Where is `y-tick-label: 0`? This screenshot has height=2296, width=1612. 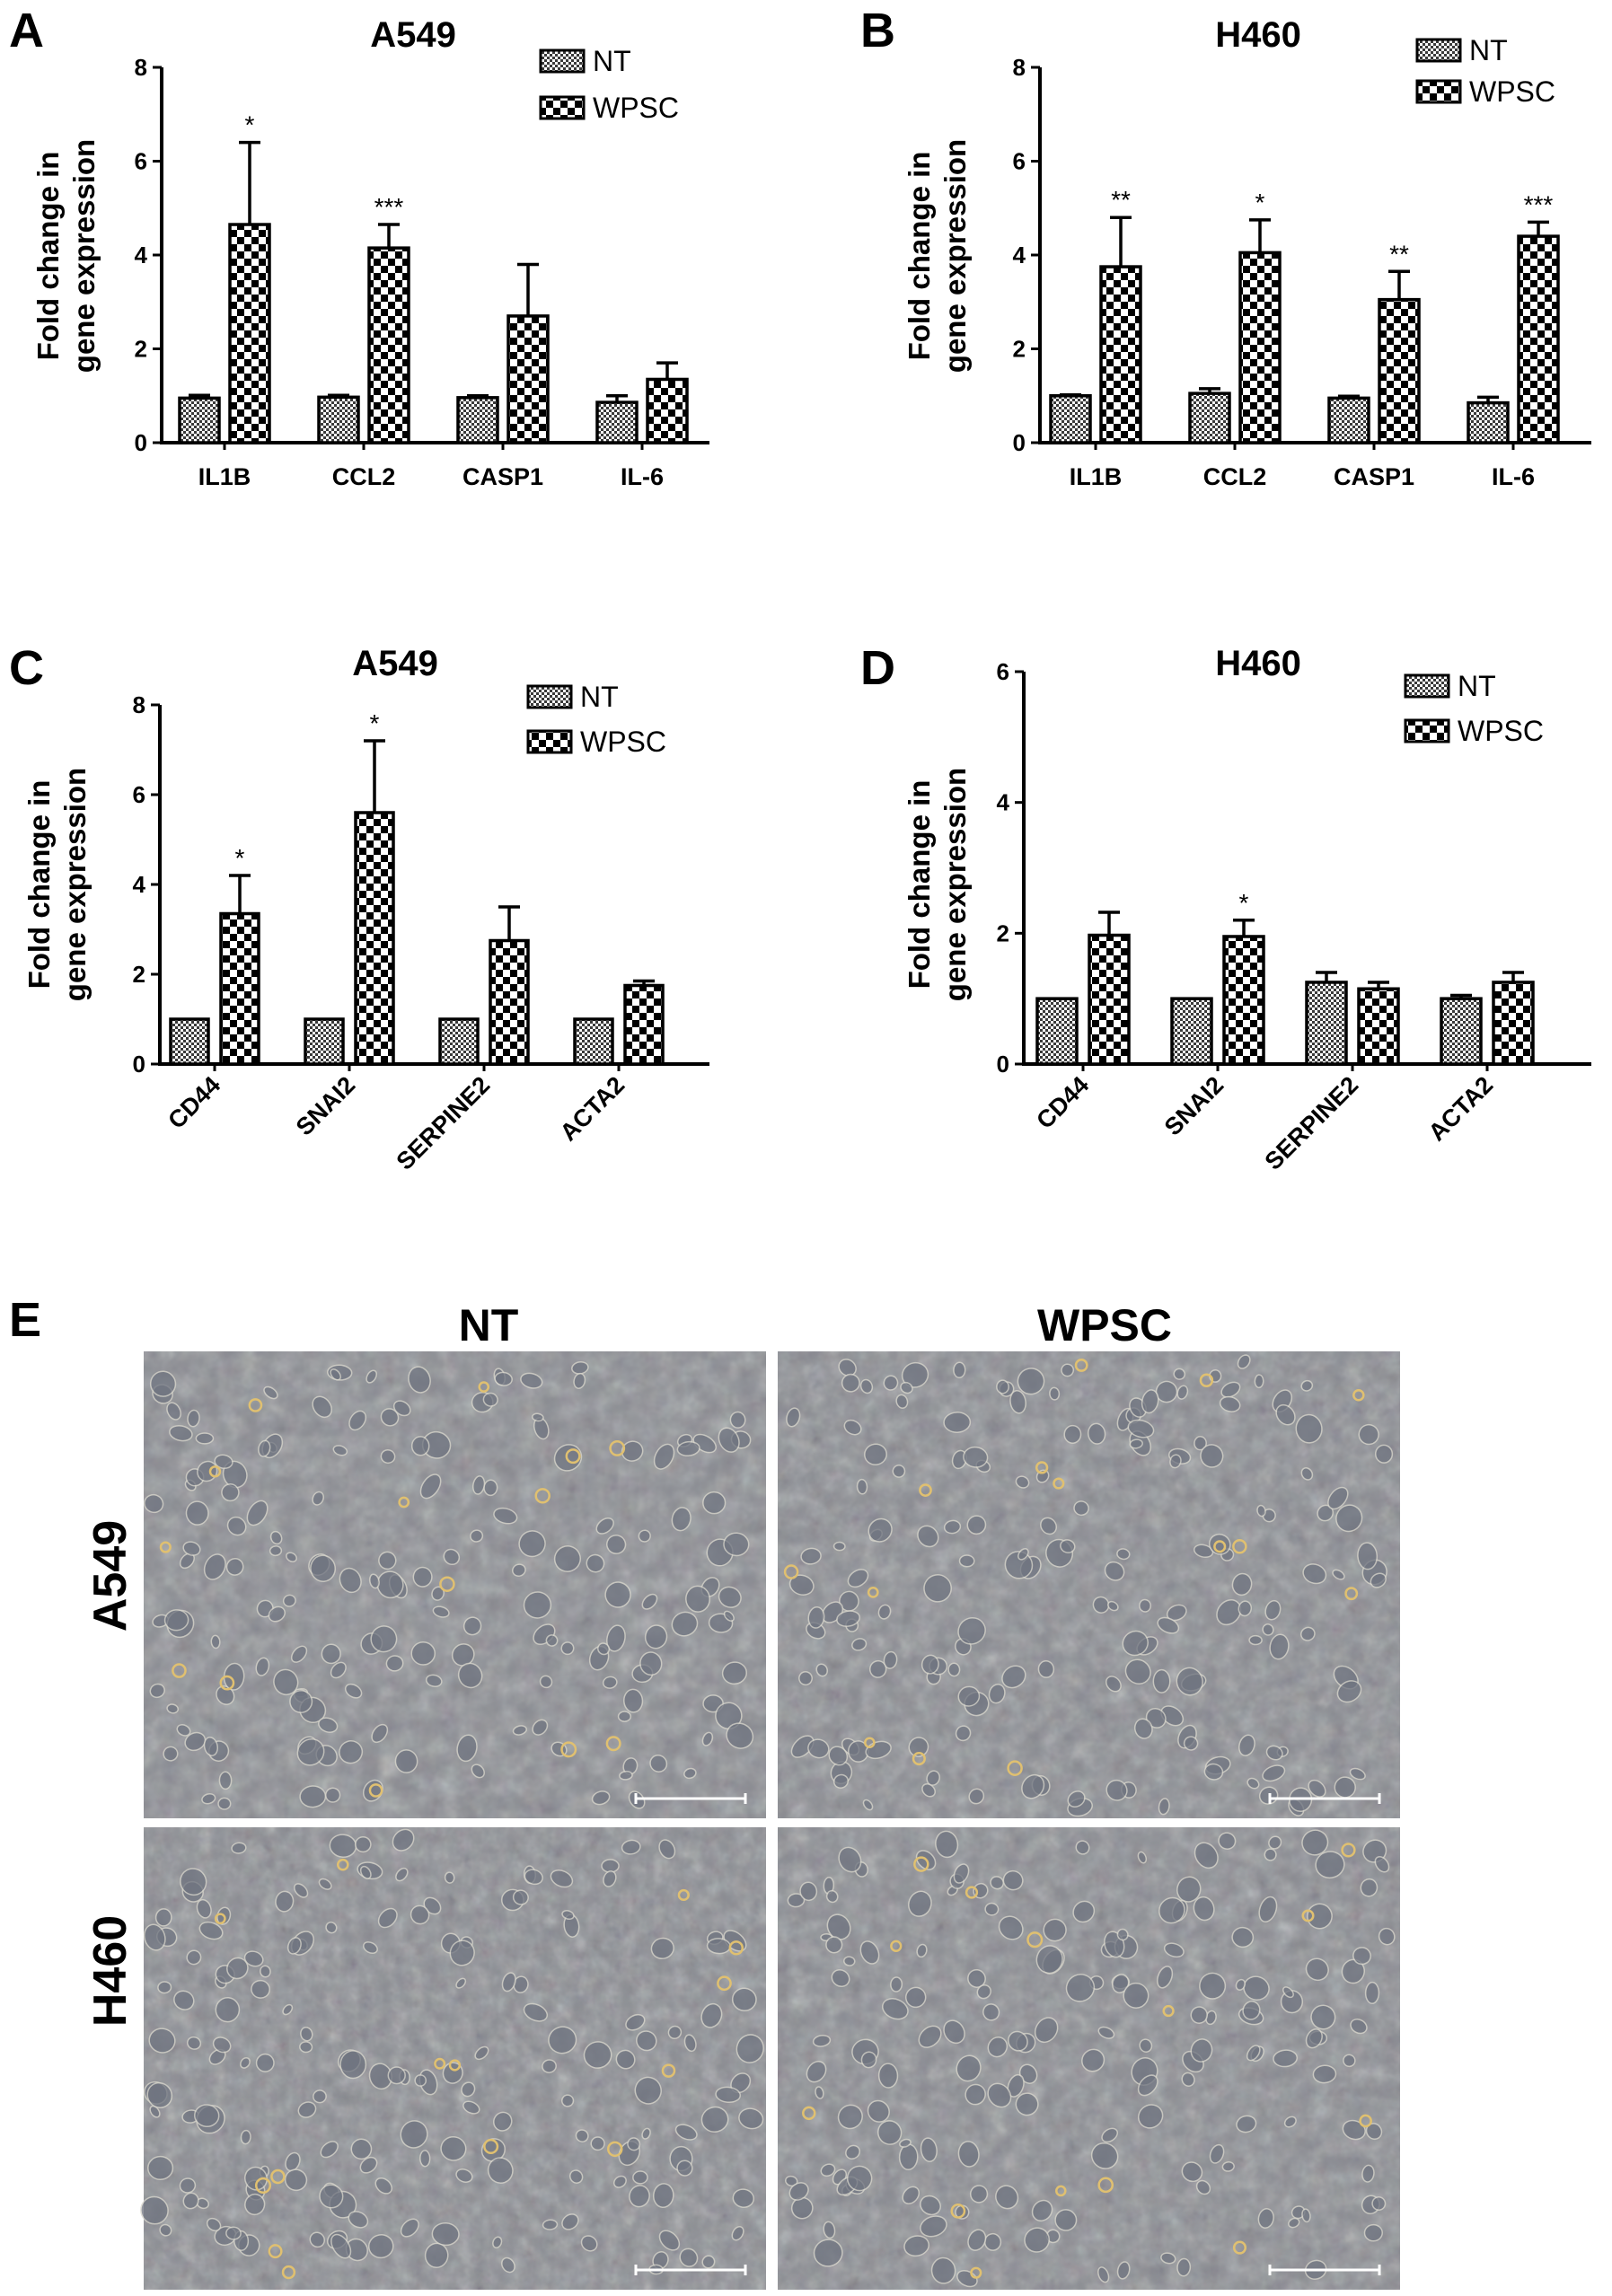 y-tick-label: 0 is located at coordinates (1019, 442).